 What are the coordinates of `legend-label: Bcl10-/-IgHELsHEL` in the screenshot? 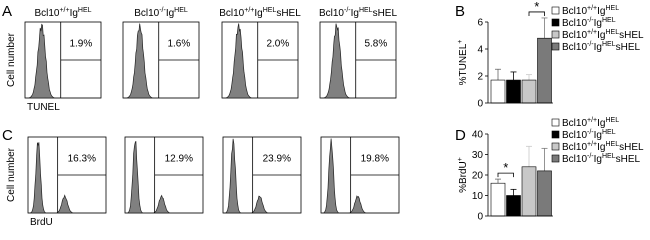 It's located at (601, 47).